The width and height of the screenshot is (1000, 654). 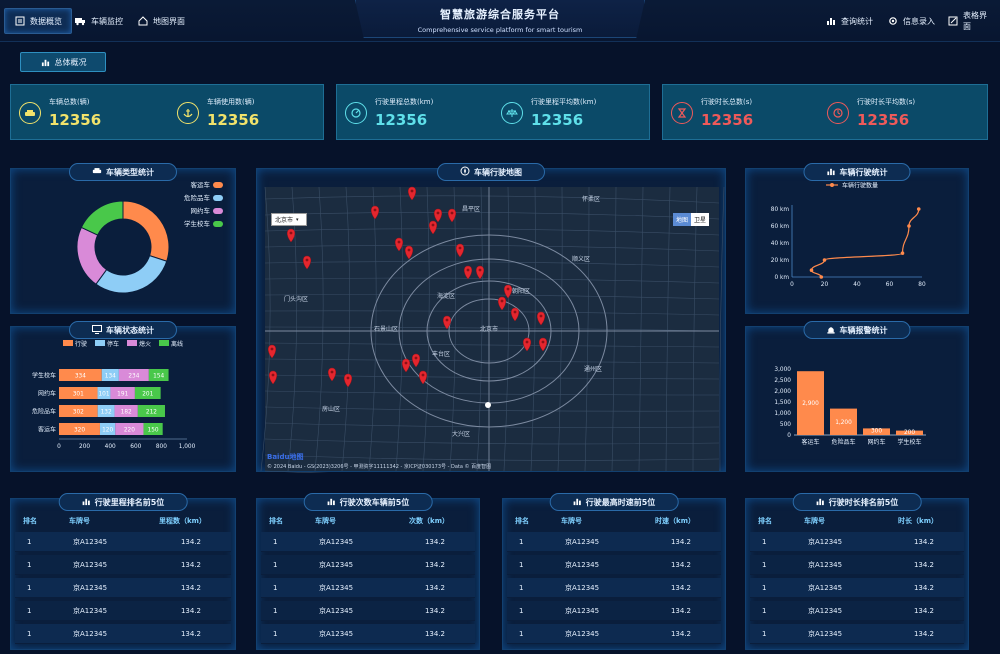 I want to click on alarm-bar, so click(x=876, y=431).